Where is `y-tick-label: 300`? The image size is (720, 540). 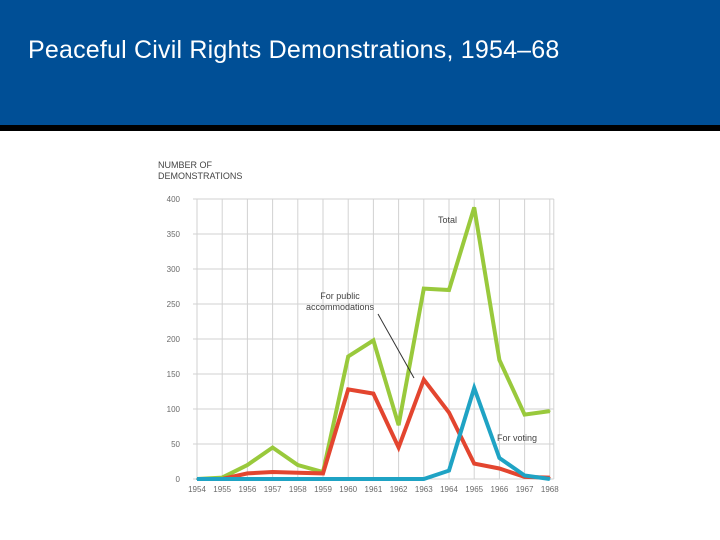 y-tick-label: 300 is located at coordinates (174, 269).